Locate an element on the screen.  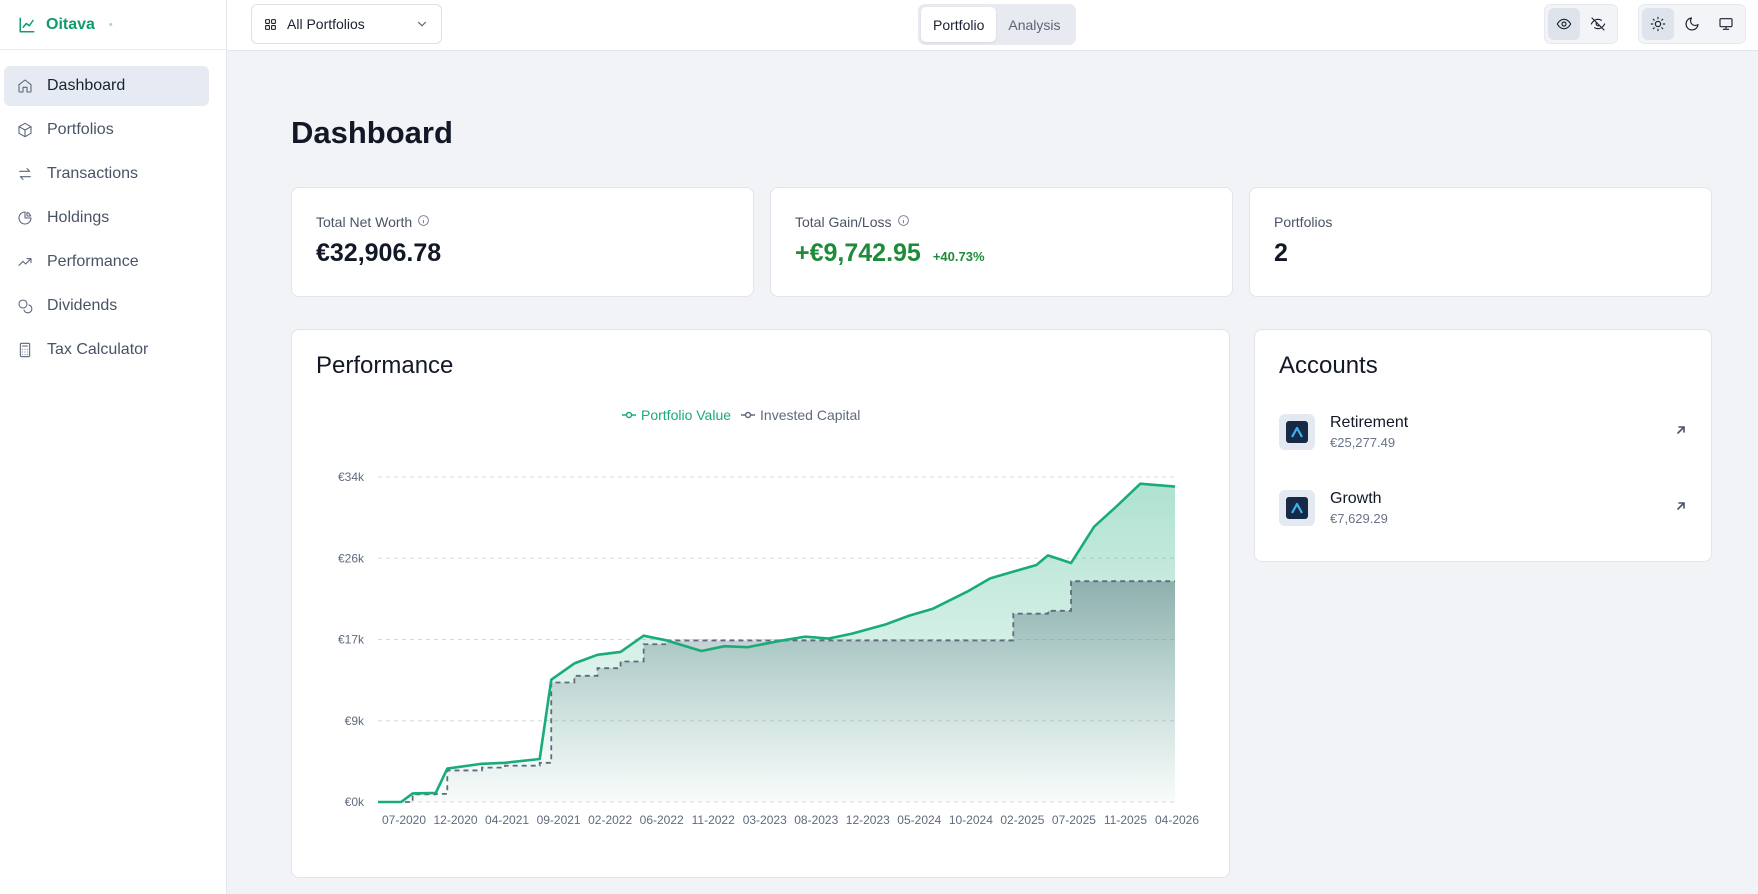
topbar: All Portfolios Portfolio Analysis is located at coordinates (992, 25).